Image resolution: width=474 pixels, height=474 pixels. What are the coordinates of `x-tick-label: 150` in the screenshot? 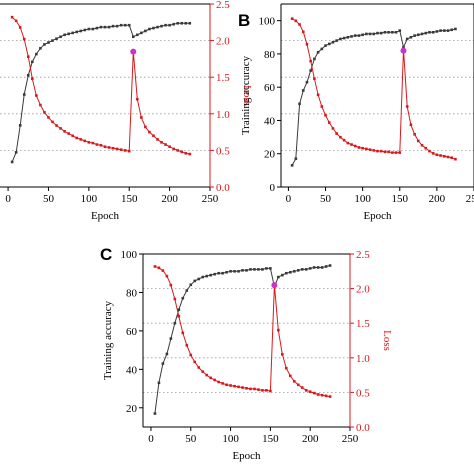 It's located at (129, 199).